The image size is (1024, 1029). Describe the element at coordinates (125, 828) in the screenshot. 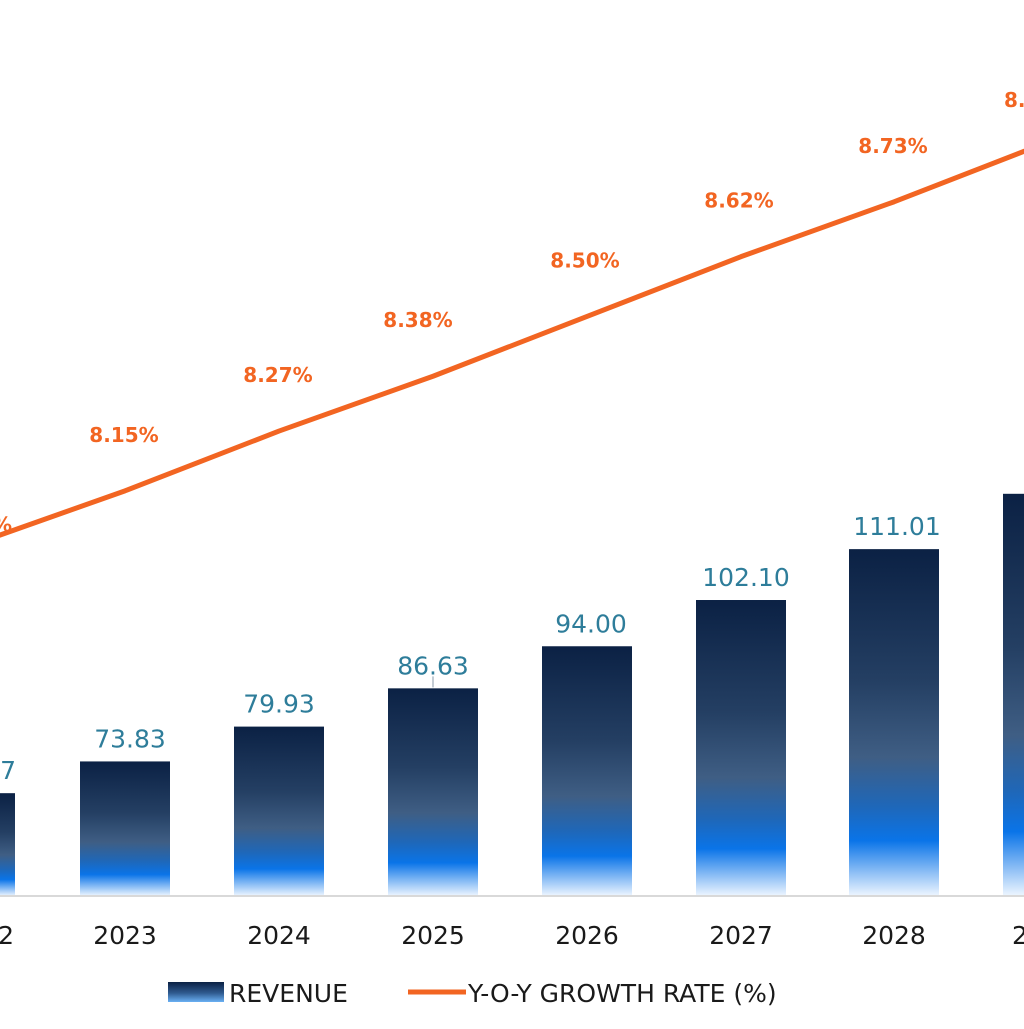

I see `bar-2023` at that location.